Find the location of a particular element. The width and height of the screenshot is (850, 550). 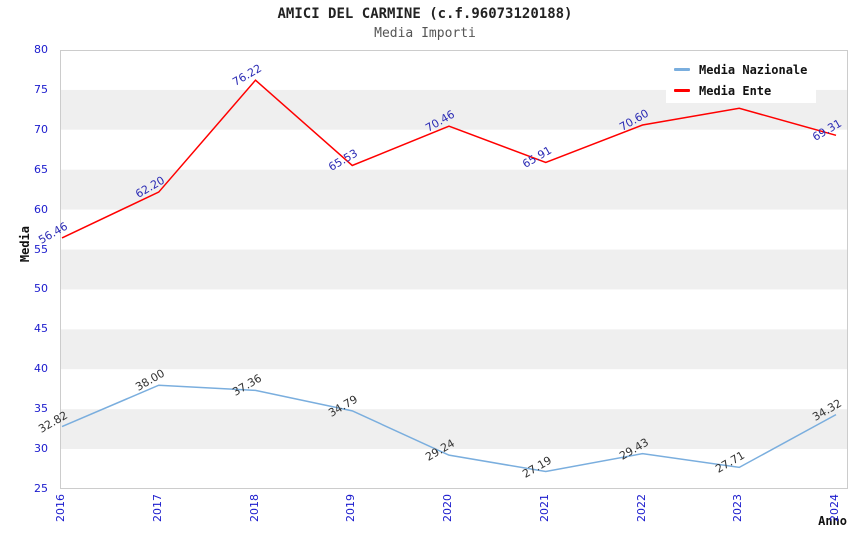

legend: Media Nazionale Media Ente is located at coordinates (741, 80).